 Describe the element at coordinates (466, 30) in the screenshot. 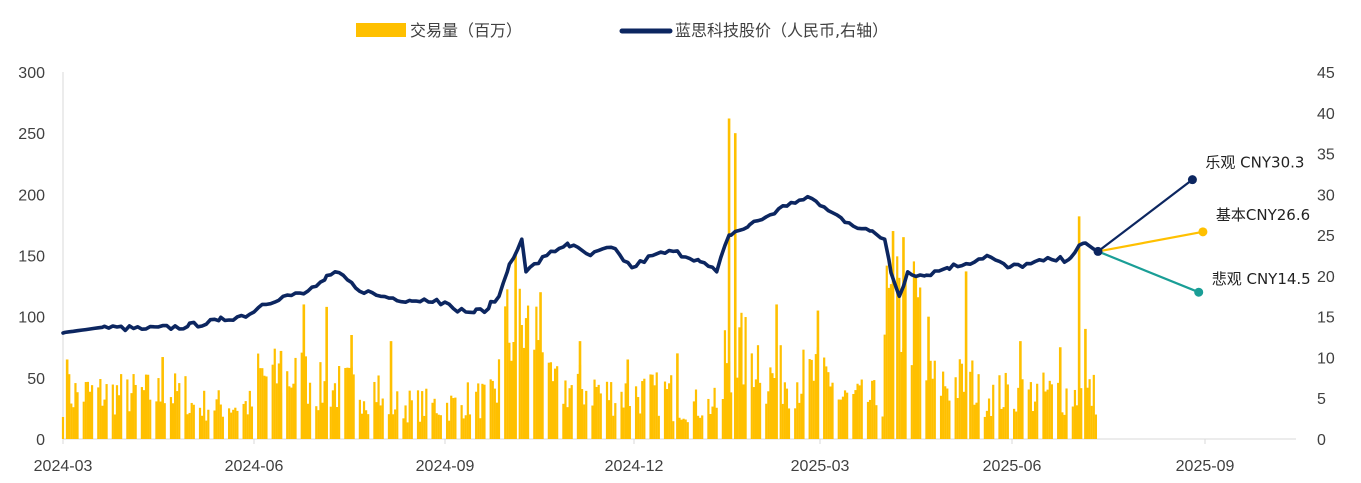

I see `legend-volume-label: 交易量（百万）` at that location.